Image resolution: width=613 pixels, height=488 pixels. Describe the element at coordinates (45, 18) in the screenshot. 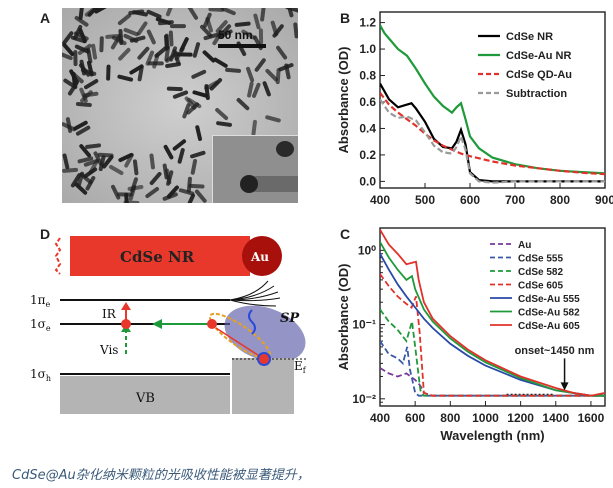

I see `panel-letter-a: A` at that location.